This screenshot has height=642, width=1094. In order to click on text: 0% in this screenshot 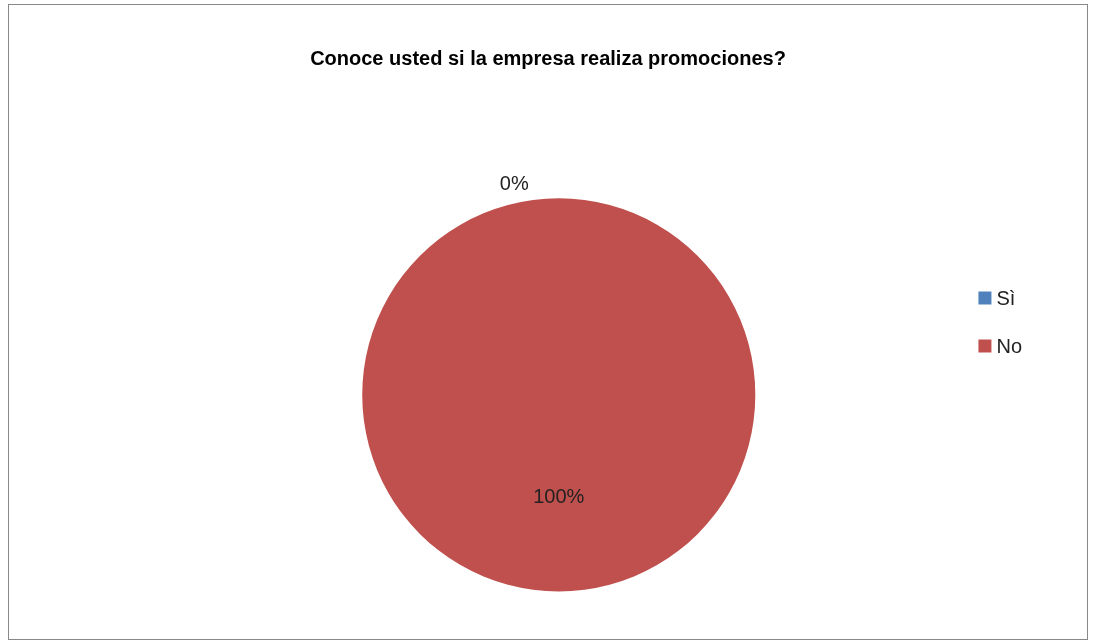, I will do `click(514, 183)`.